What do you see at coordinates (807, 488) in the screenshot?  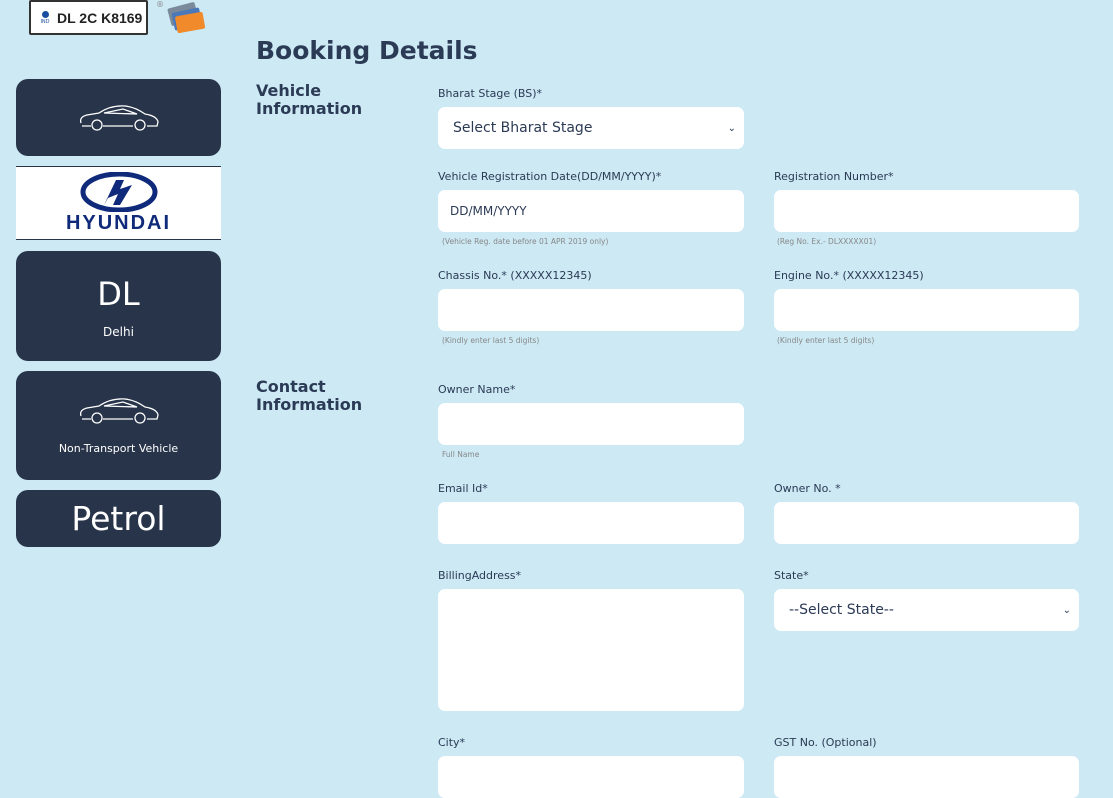 I see `phone-label: Owner No. *` at bounding box center [807, 488].